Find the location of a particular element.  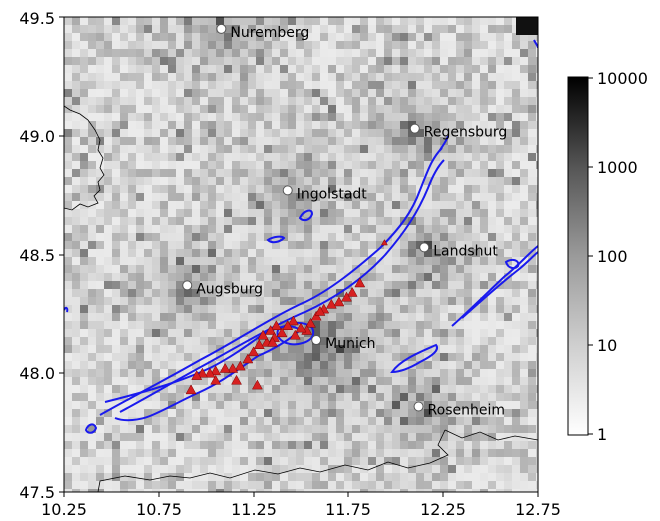

triangle-marker is located at coordinates (197, 375).